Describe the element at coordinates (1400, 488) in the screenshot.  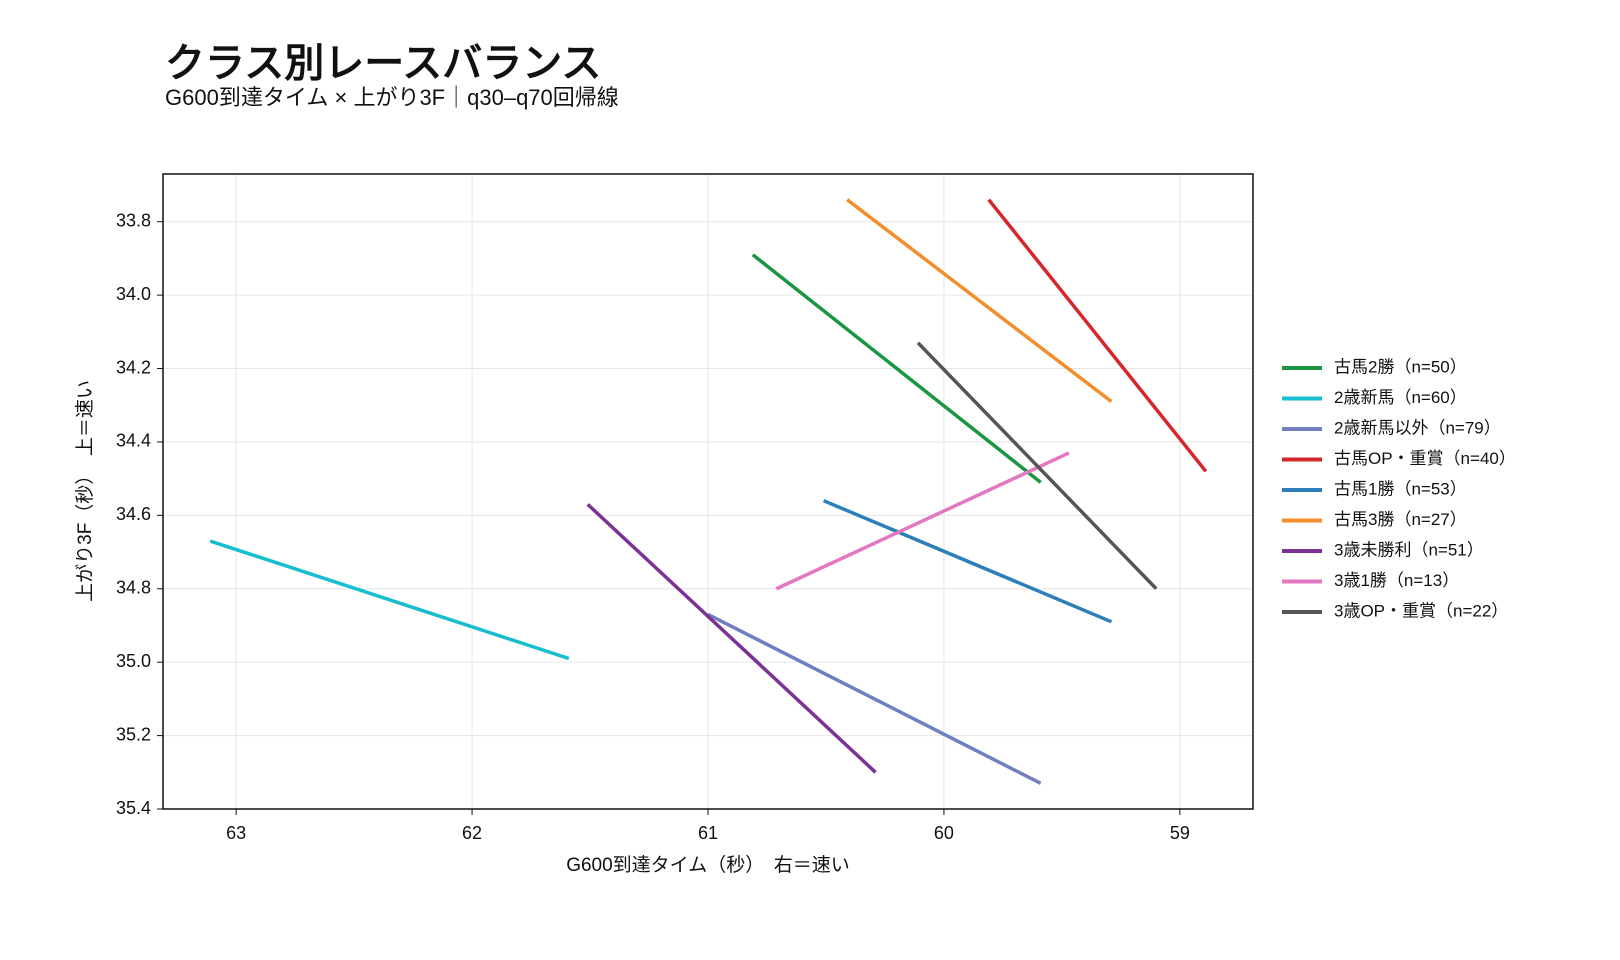
I see `legend-label: 古馬1勝（n=53）` at that location.